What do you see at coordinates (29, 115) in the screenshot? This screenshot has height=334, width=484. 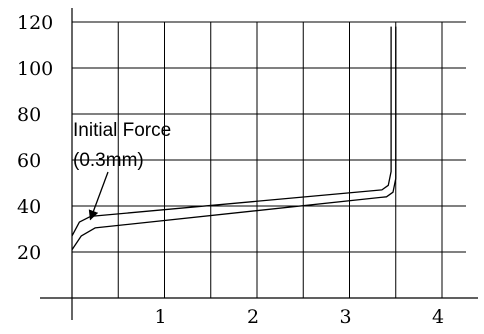 I see `y-tick-label: 80` at bounding box center [29, 115].